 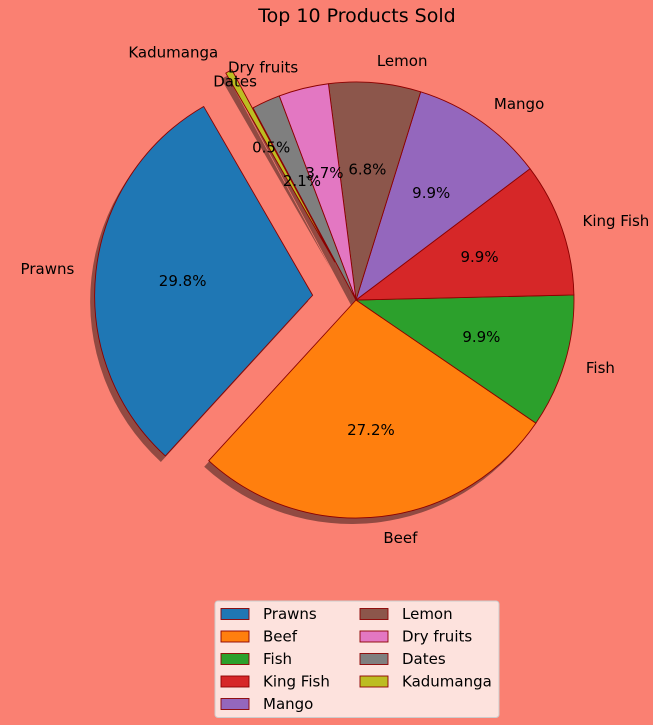 What do you see at coordinates (427, 614) in the screenshot?
I see `legend-label-lemon: Lemon` at bounding box center [427, 614].